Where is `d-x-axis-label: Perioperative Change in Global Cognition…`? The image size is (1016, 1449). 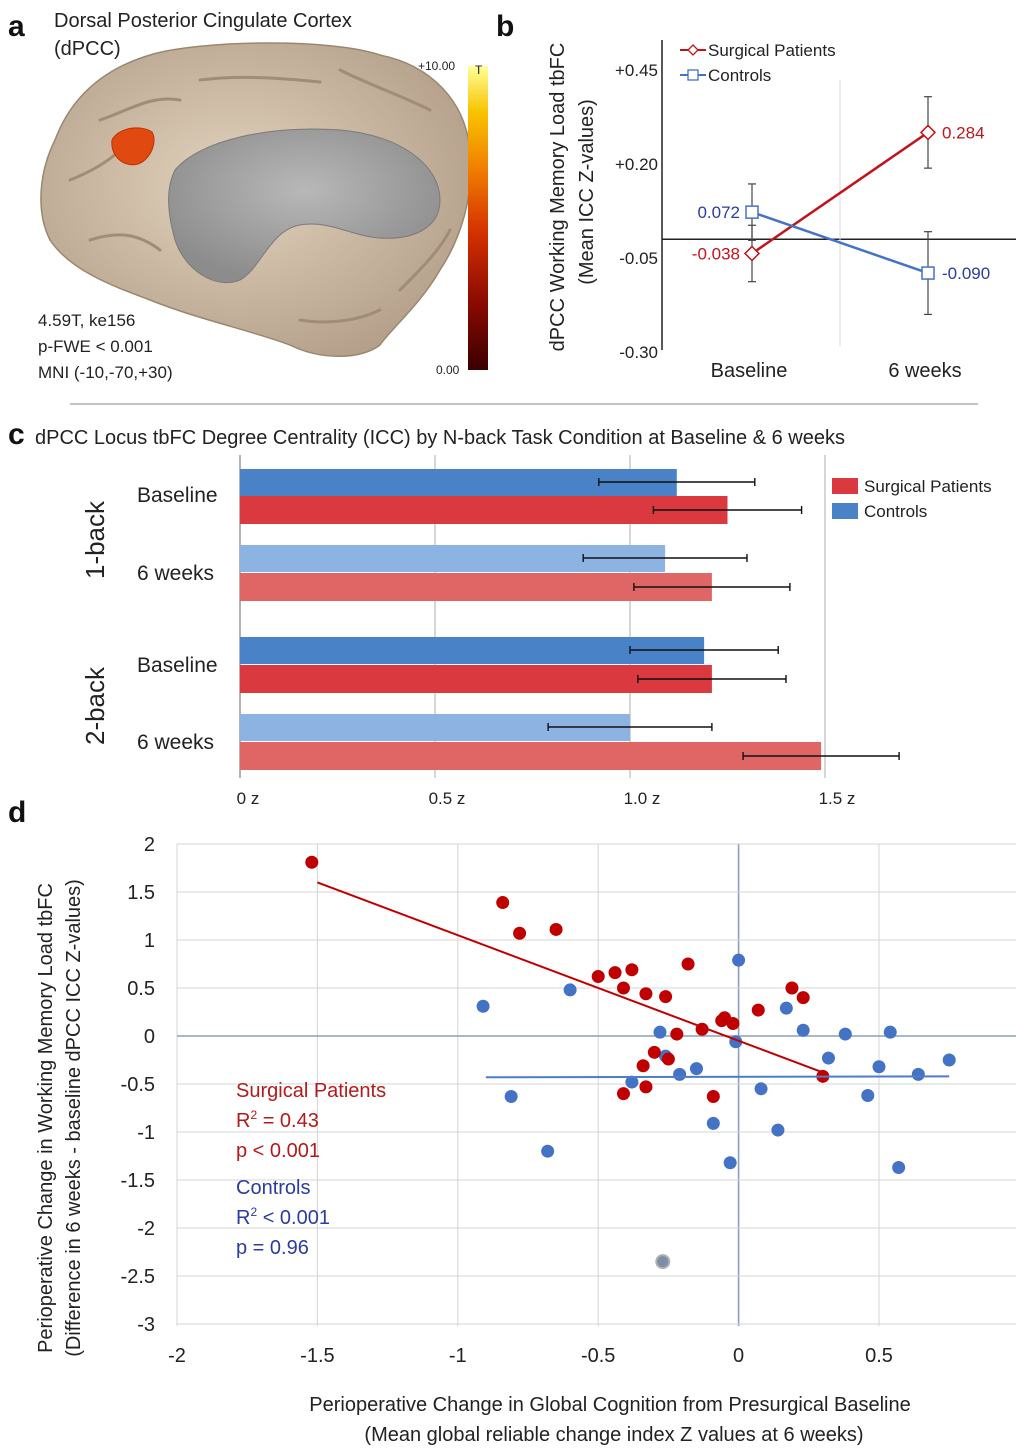 d-x-axis-label: Perioperative Change in Global Cognition… is located at coordinates (609, 1405).